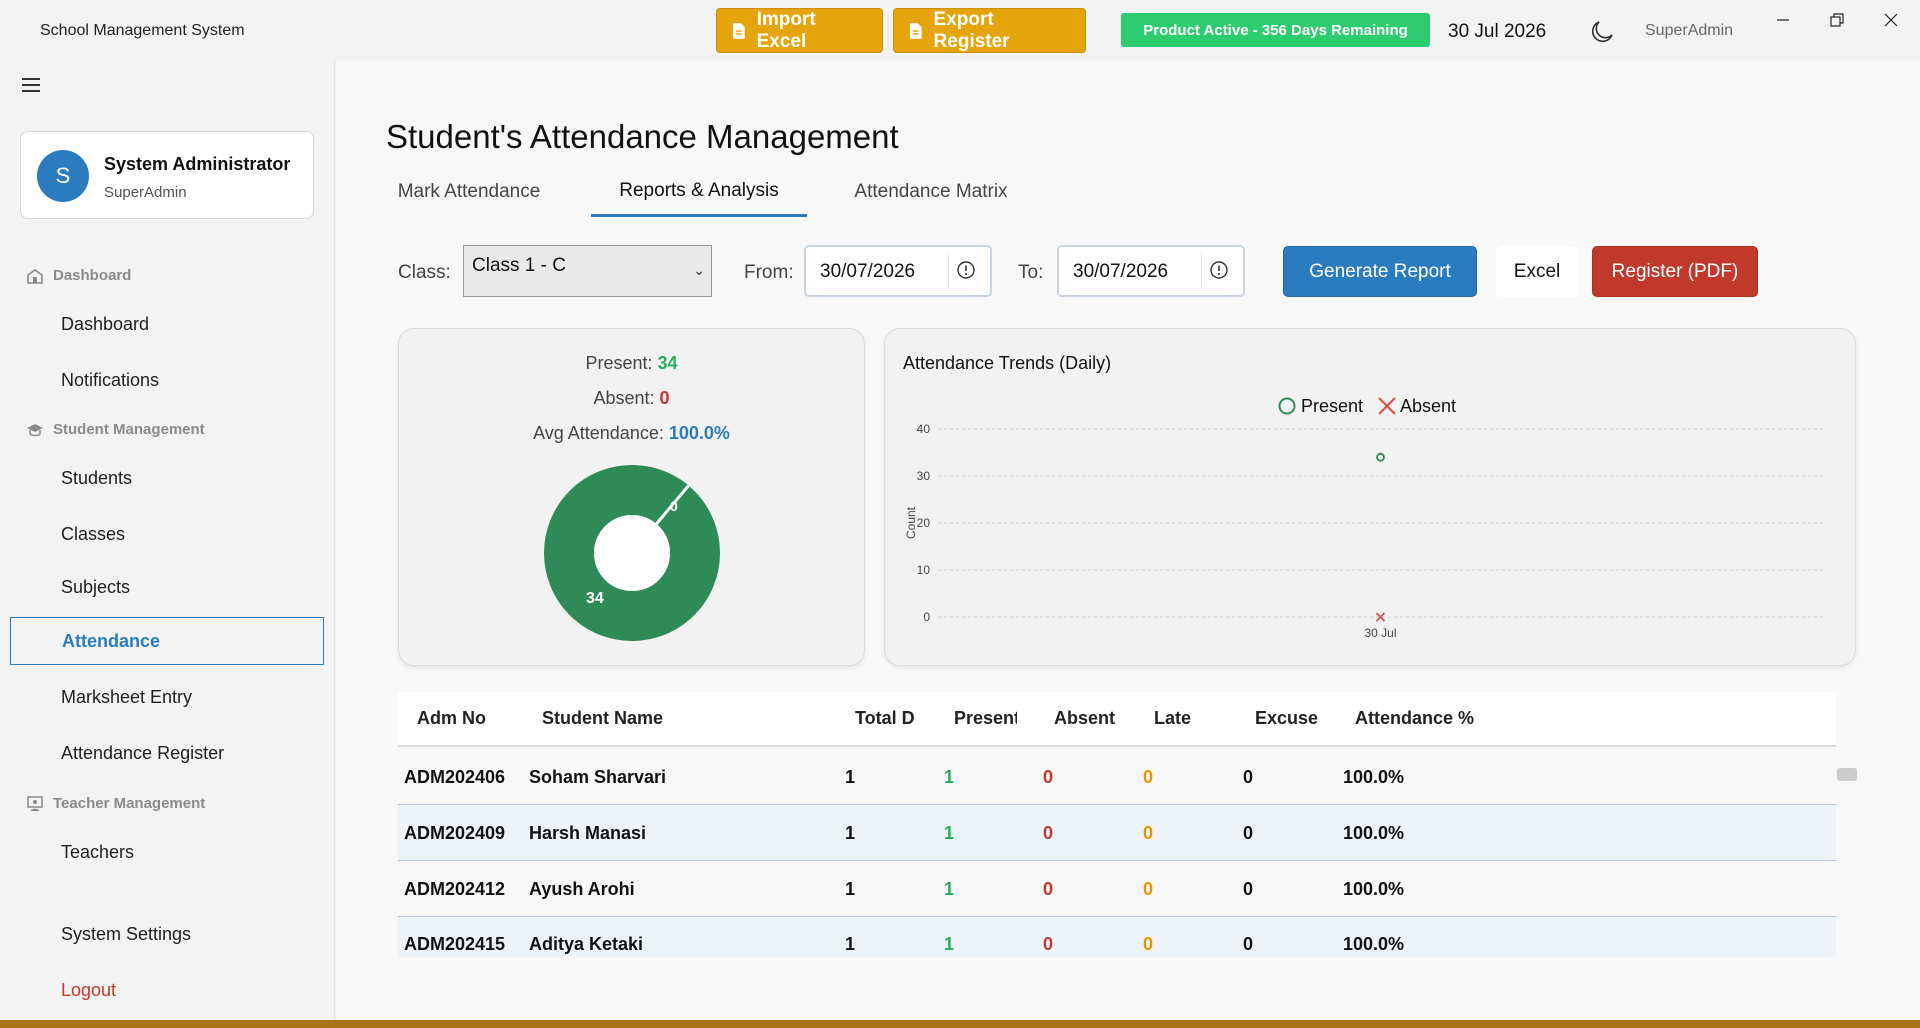  What do you see at coordinates (35, 429) in the screenshot?
I see `graduation-cap-icon` at bounding box center [35, 429].